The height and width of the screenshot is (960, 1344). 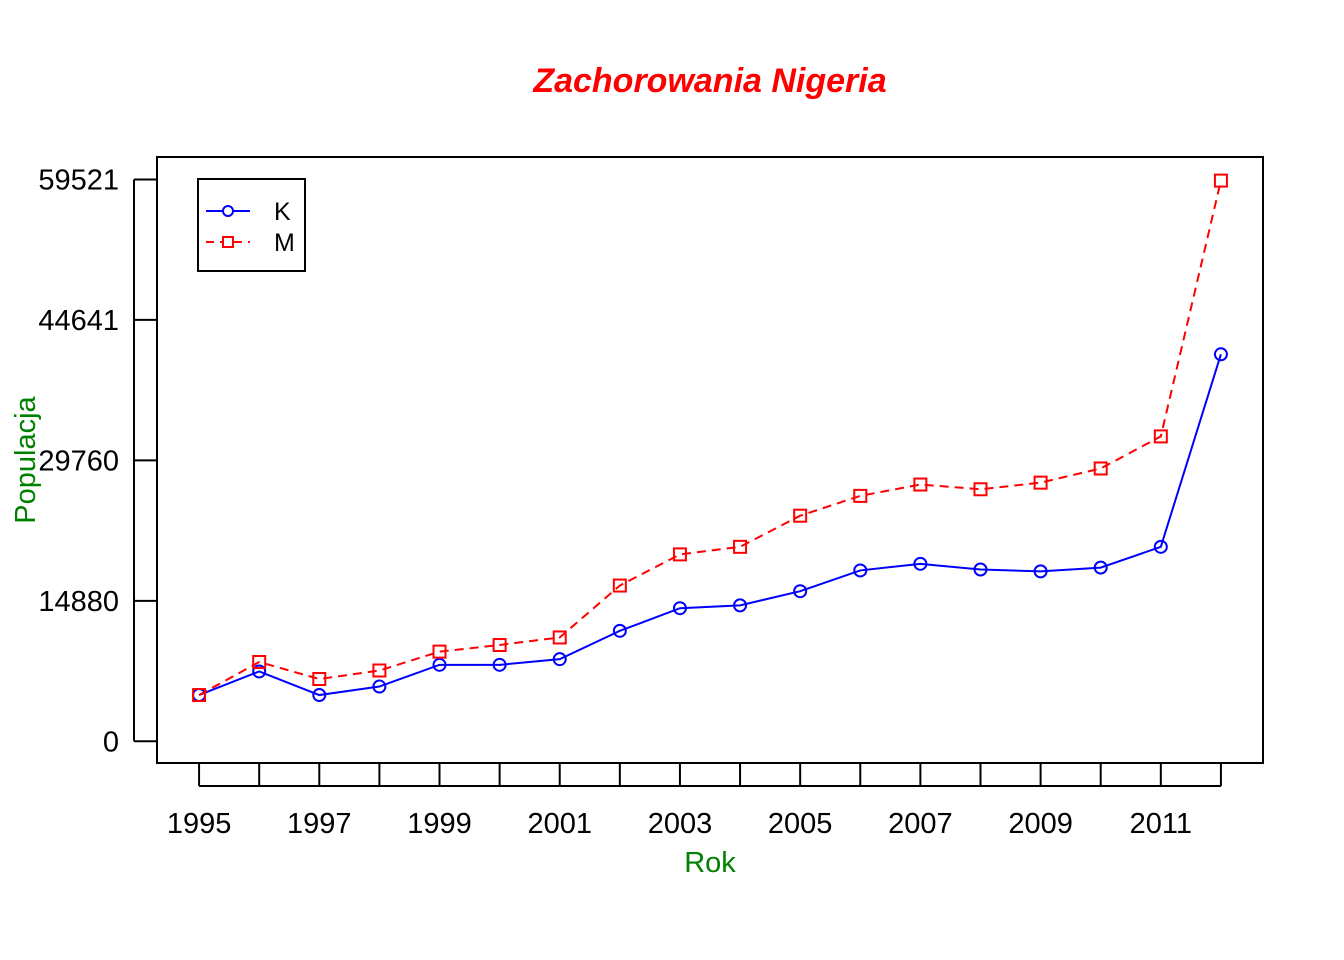 What do you see at coordinates (248, 212) in the screenshot?
I see `legend-entry-k: K` at bounding box center [248, 212].